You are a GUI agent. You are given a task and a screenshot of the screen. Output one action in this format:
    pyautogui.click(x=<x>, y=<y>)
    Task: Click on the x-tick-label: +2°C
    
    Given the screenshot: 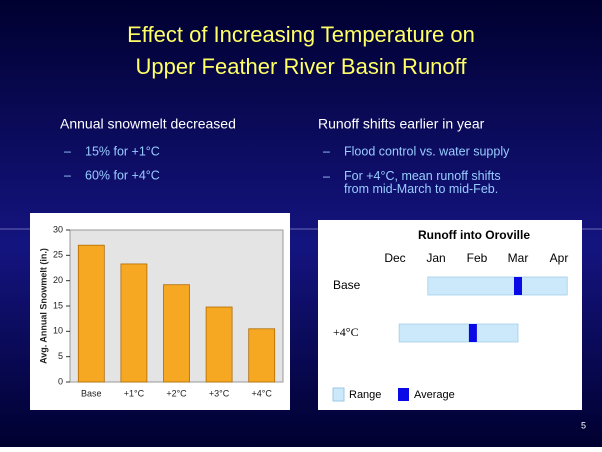 What is the action you would take?
    pyautogui.click(x=176, y=393)
    